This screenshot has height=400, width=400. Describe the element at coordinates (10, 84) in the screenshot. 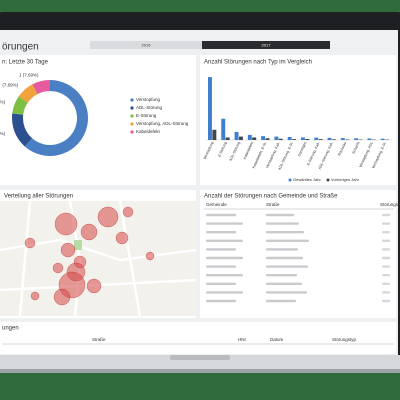

I see `data-label: (7,69%)` at that location.